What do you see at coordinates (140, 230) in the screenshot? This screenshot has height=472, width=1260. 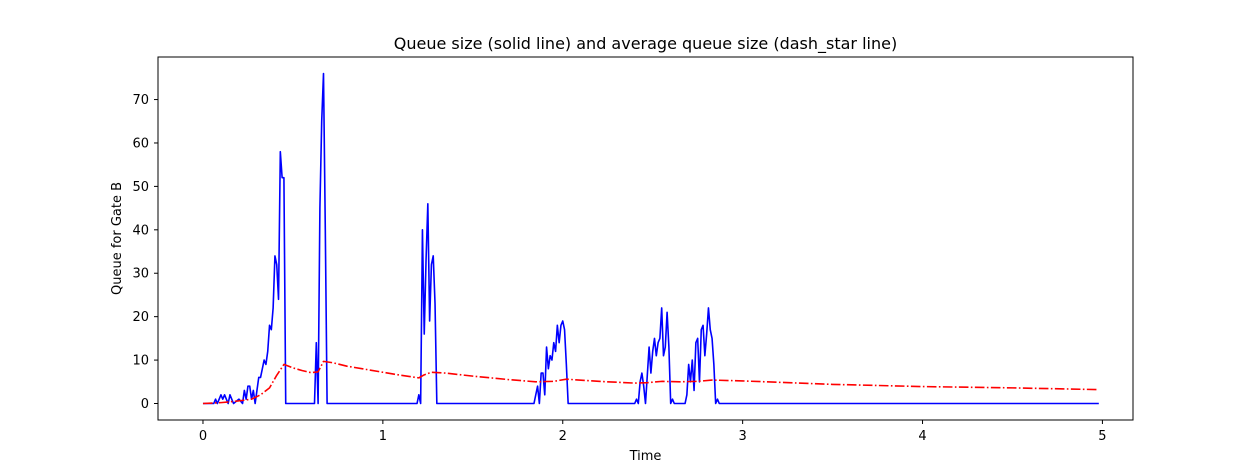 I see `y-tick-label: 40` at bounding box center [140, 230].